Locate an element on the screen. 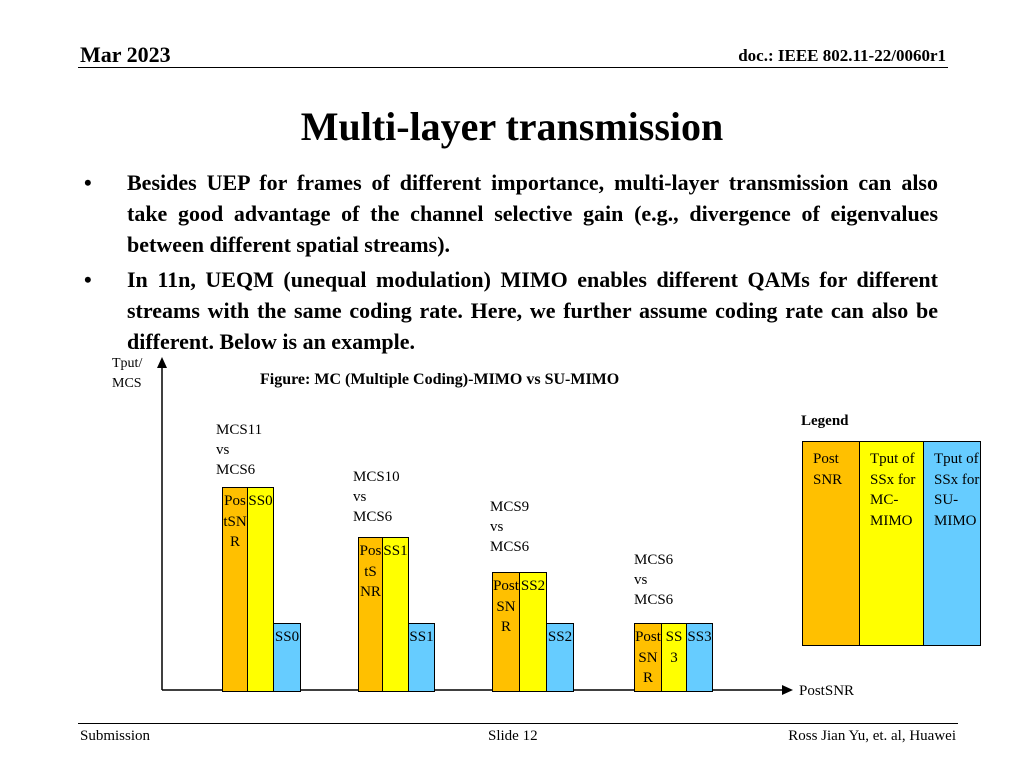  su-mimo-throughput-bar: SS3 is located at coordinates (699, 657).